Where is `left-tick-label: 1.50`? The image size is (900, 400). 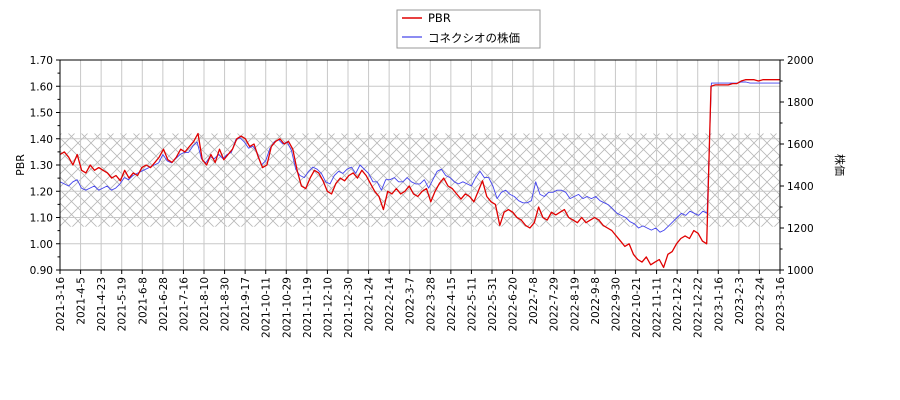 left-tick-label: 1.50 is located at coordinates (41, 114).